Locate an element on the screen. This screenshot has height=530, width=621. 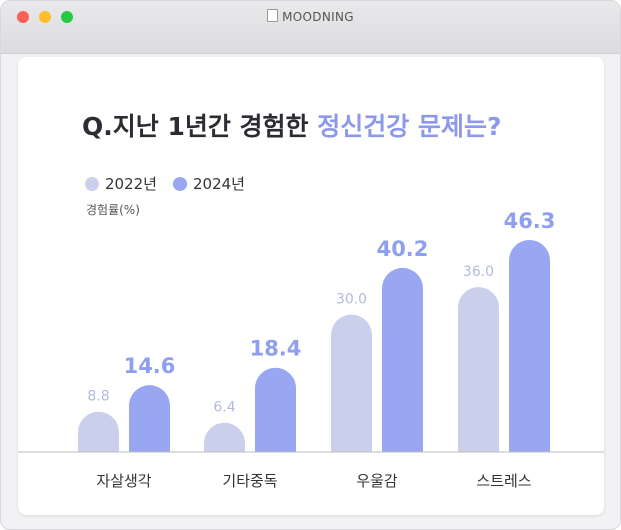
data-label-2024-1: 18.4 is located at coordinates (276, 349).